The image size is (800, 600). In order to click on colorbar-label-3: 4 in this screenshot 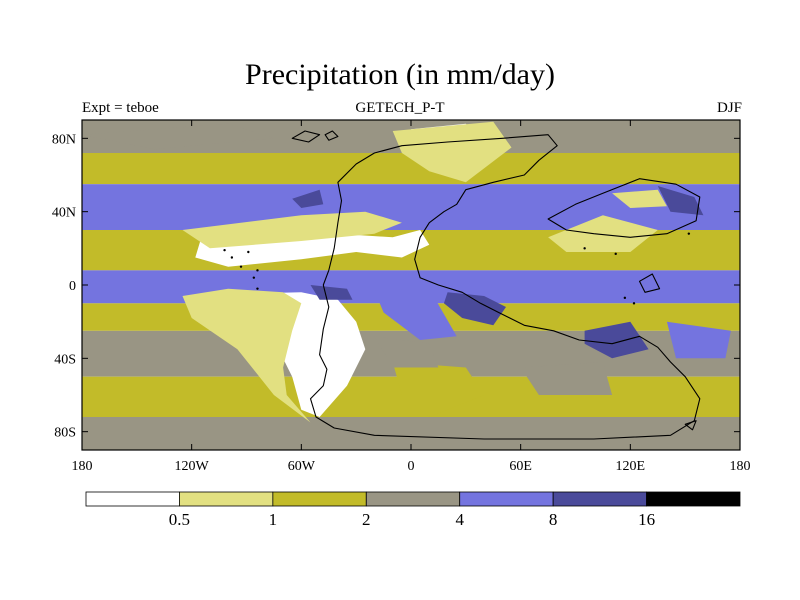, I will do `click(459, 519)`.